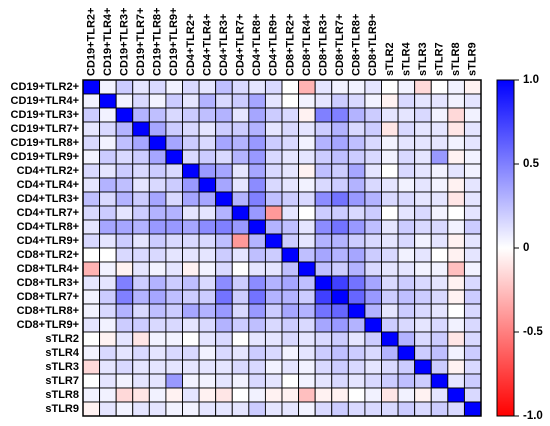  What do you see at coordinates (45, 101) in the screenshot?
I see `row-tick-label: CD19+TLR4+` at bounding box center [45, 101].